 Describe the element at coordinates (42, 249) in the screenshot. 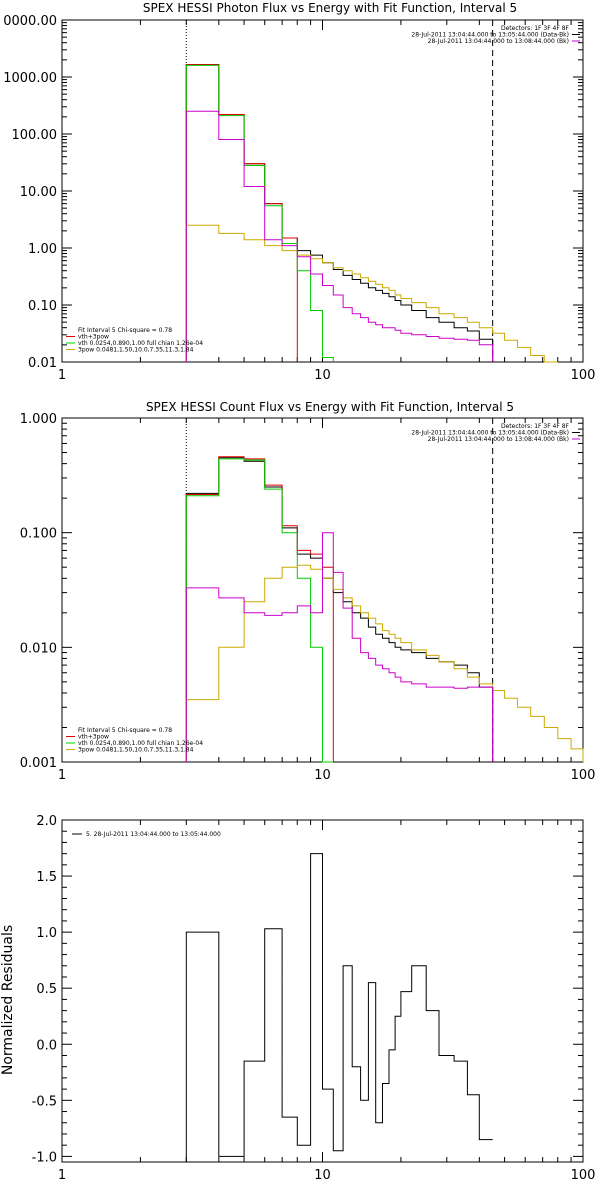

I see `y-tick-label: 1.00` at that location.